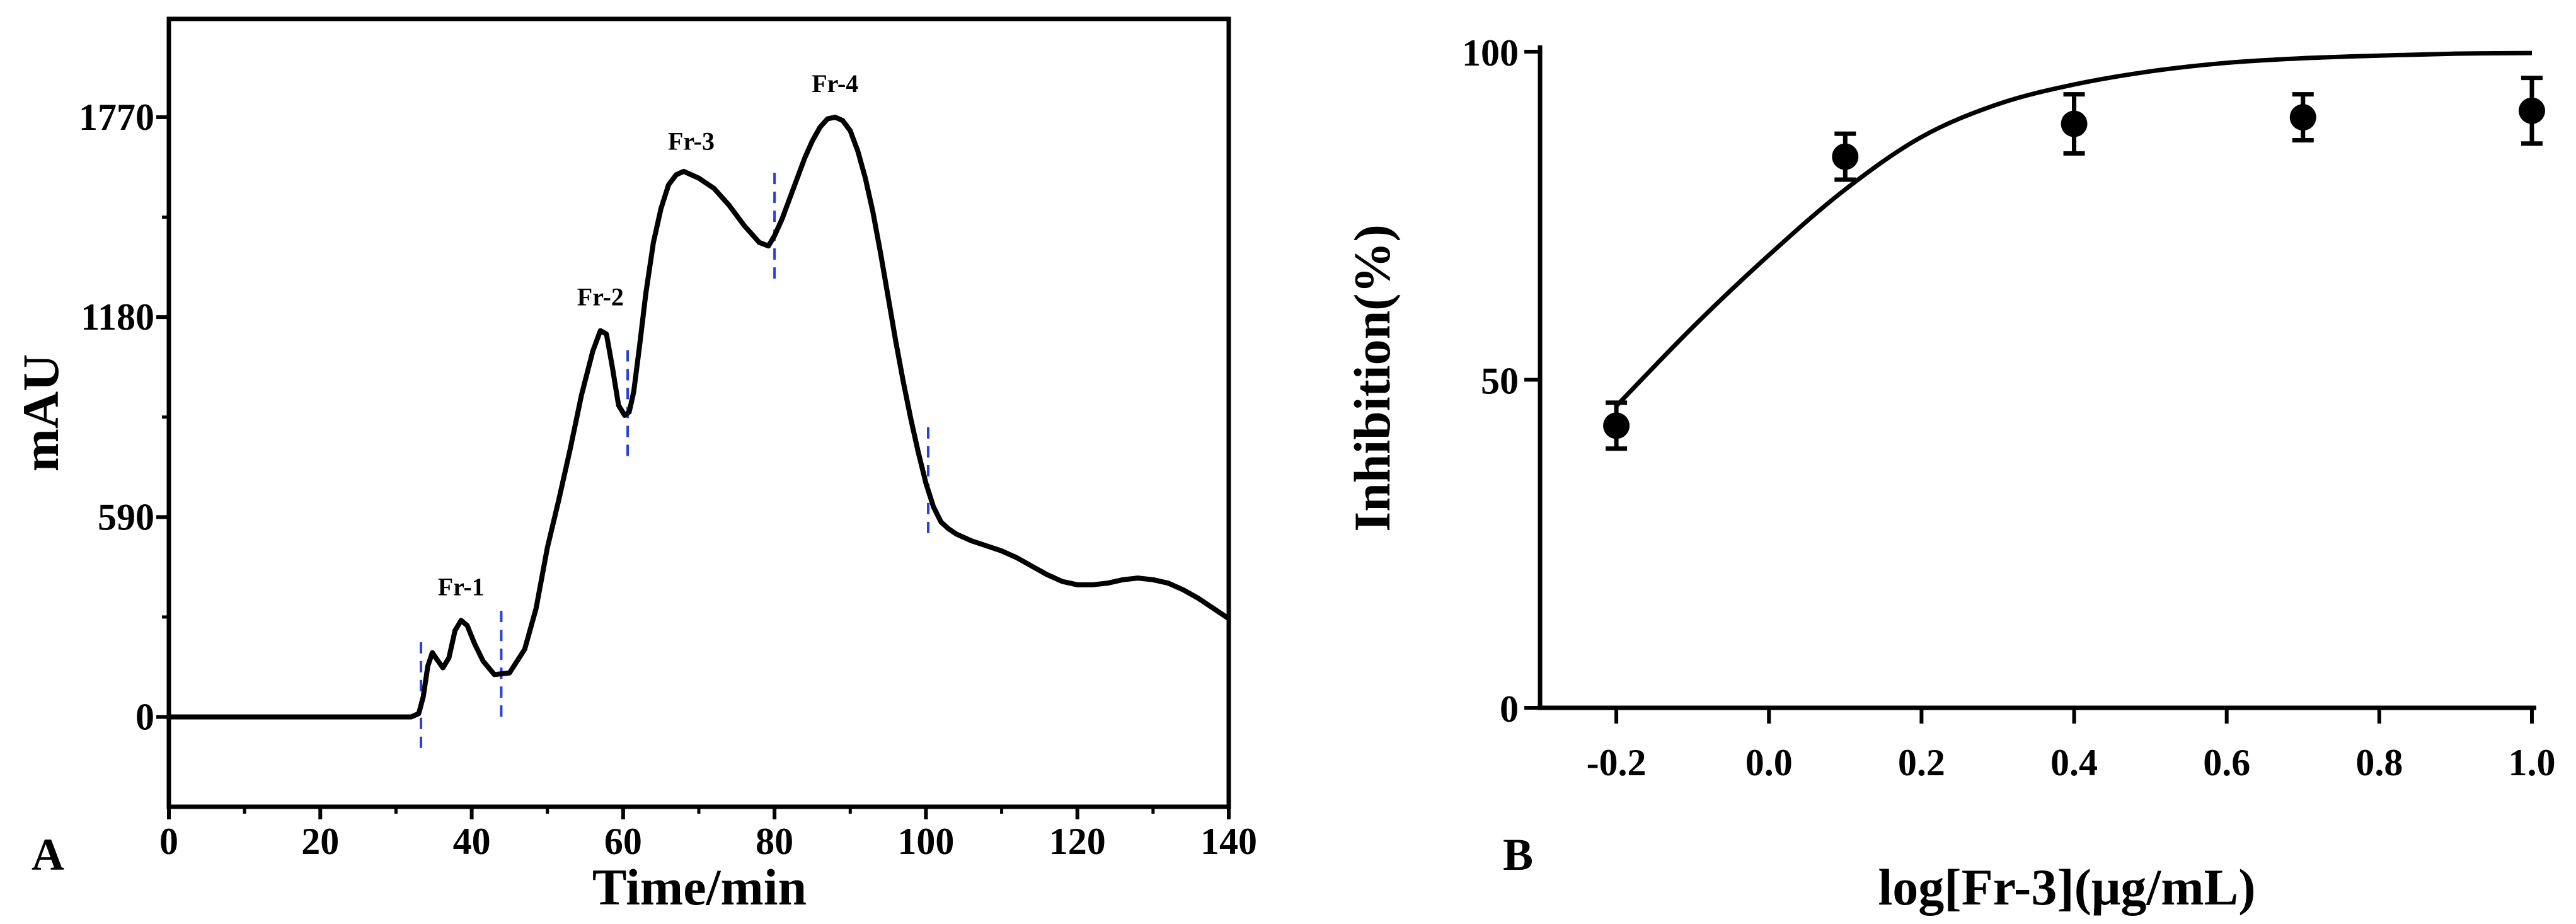  Describe the element at coordinates (1617, 762) in the screenshot. I see `b-x-tick-label: -0.2` at that location.